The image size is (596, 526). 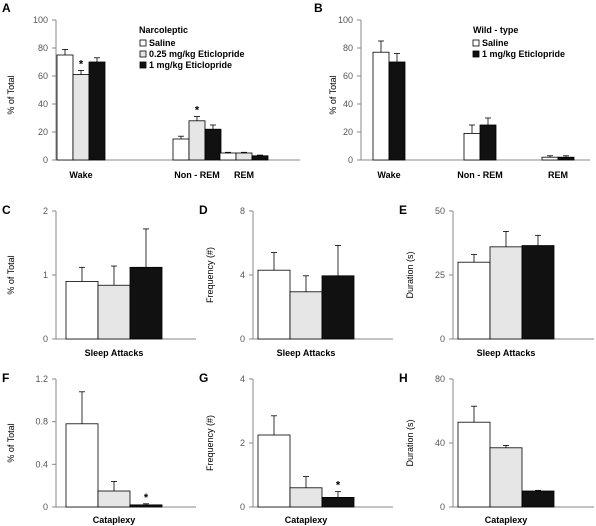 What do you see at coordinates (476, 43) in the screenshot?
I see `legend-b-swatch-saline` at bounding box center [476, 43].